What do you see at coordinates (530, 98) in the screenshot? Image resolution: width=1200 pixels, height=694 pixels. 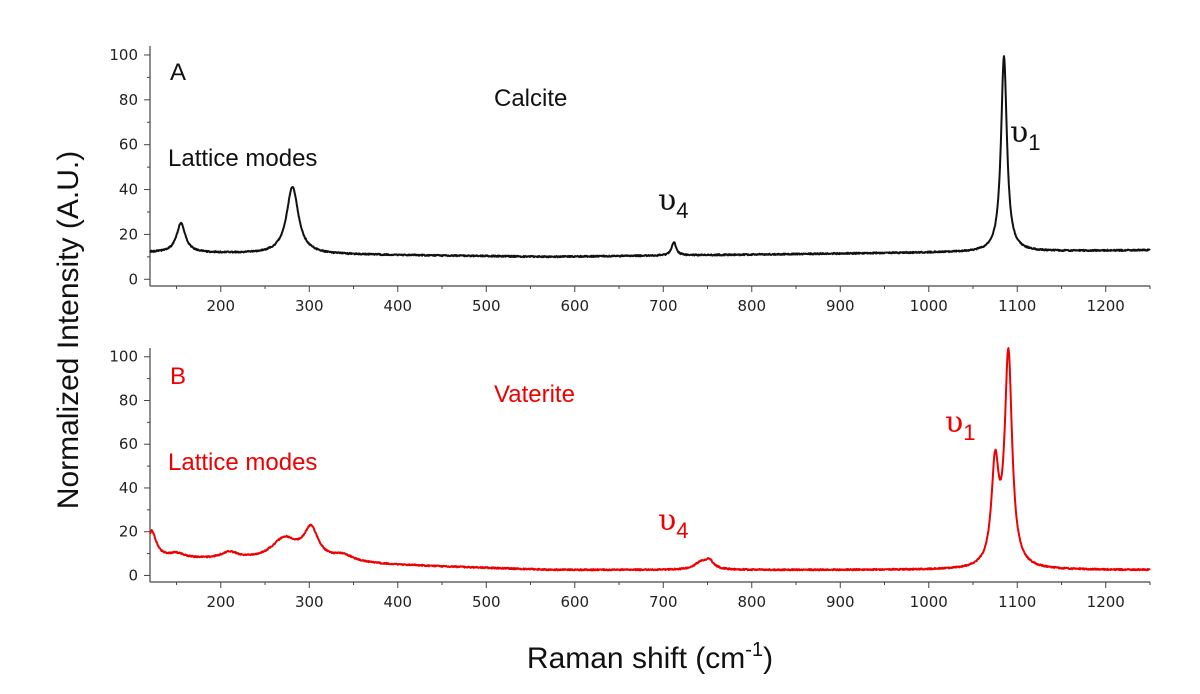 I see `mineral-title: Calcite` at bounding box center [530, 98].